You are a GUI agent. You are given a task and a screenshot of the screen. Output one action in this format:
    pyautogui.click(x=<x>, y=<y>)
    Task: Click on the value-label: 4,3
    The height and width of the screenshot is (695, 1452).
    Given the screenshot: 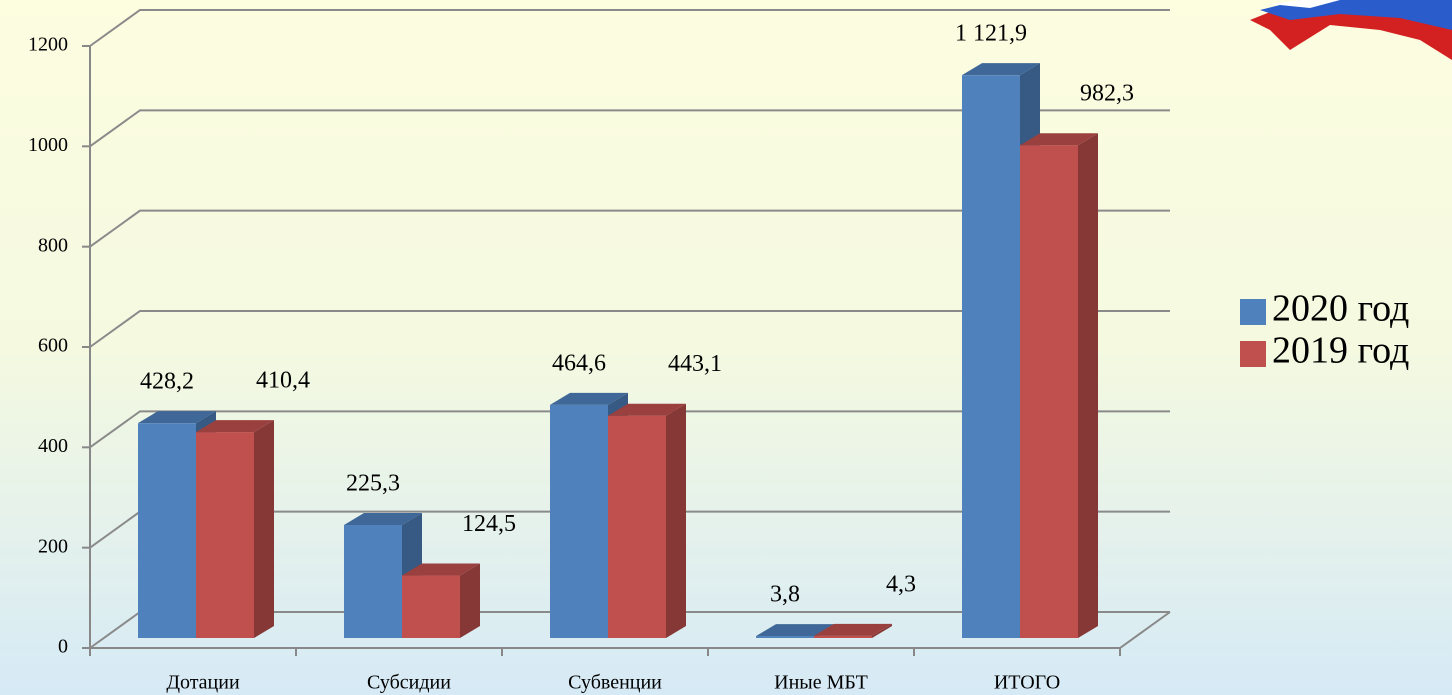 What is the action you would take?
    pyautogui.click(x=901, y=584)
    